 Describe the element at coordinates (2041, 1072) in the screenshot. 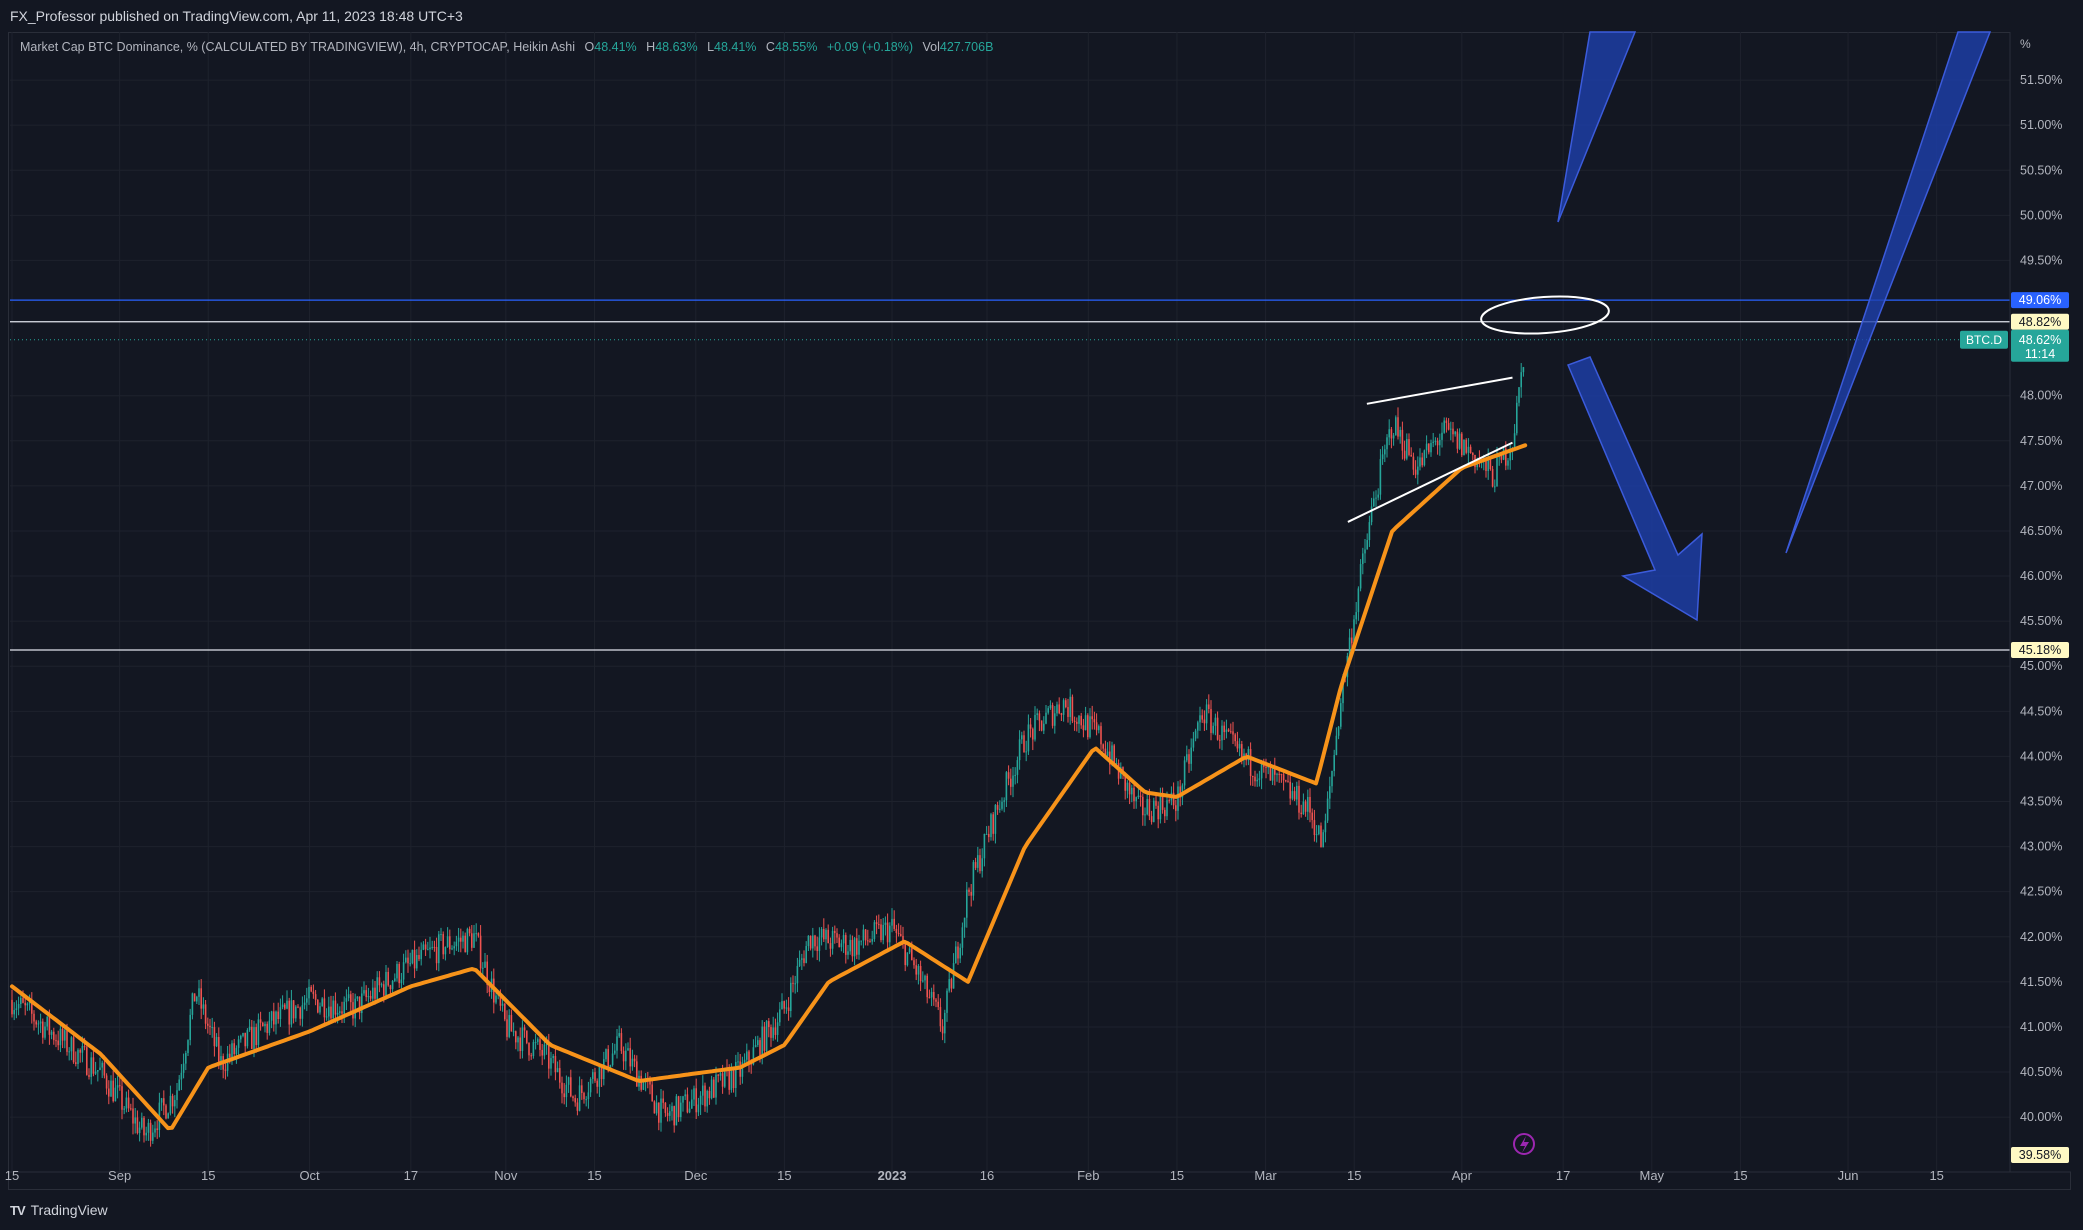

I see `price-tick-label: 40.50%` at that location.